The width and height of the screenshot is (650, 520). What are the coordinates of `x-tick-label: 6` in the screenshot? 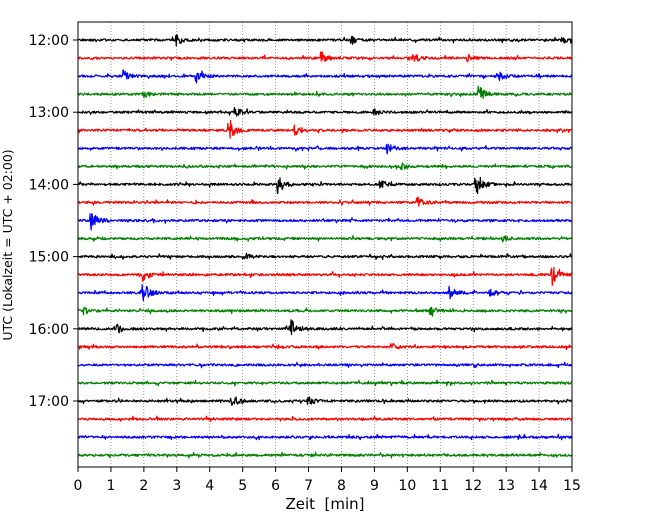 It's located at (275, 486).